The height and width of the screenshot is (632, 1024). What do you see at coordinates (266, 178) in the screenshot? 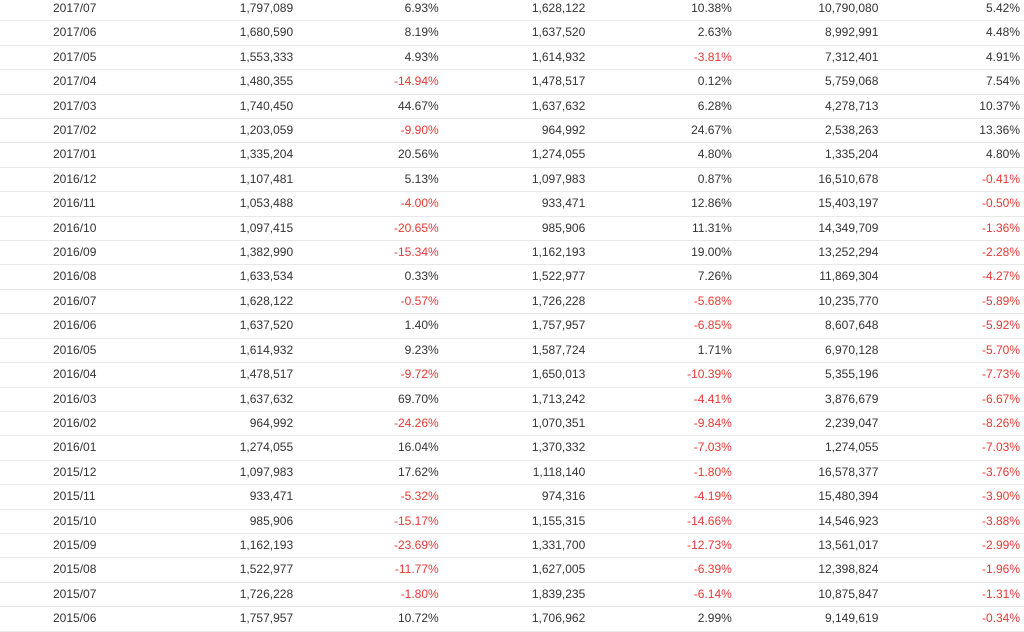
I see `value-cell: 1,107,481` at bounding box center [266, 178].